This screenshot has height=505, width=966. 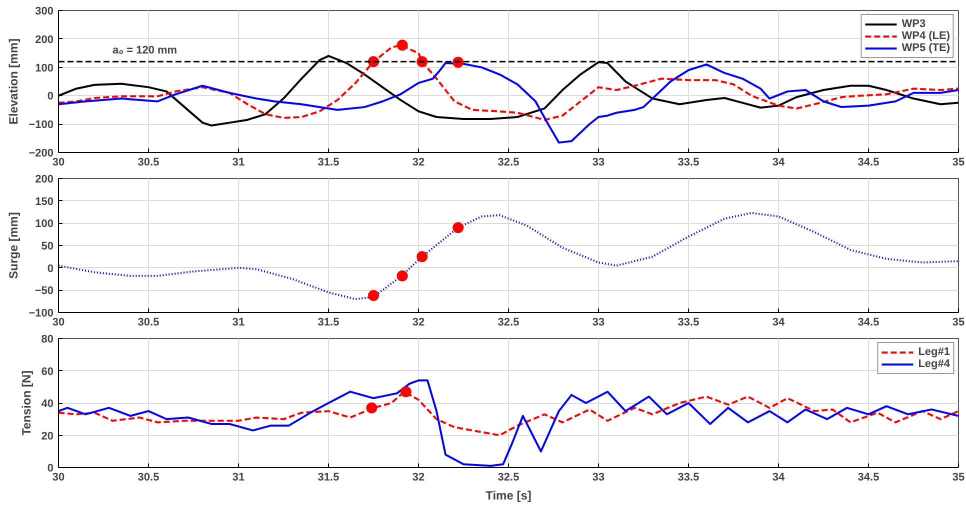 I want to click on y-tick-label: 300, so click(x=44, y=12).